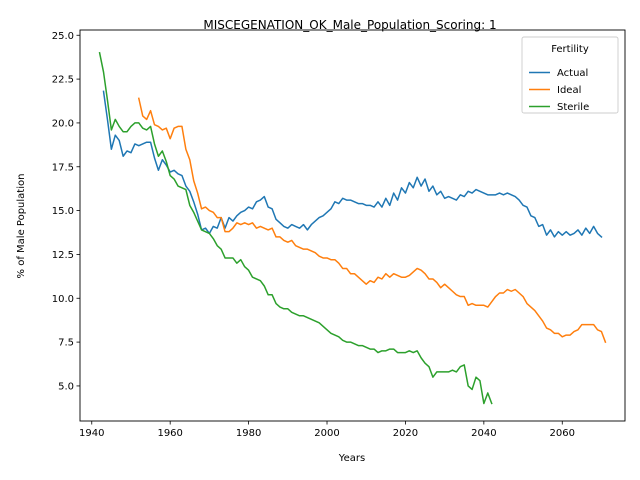  What do you see at coordinates (21, 226) in the screenshot?
I see `y-axis-label: % of Male Population` at bounding box center [21, 226].